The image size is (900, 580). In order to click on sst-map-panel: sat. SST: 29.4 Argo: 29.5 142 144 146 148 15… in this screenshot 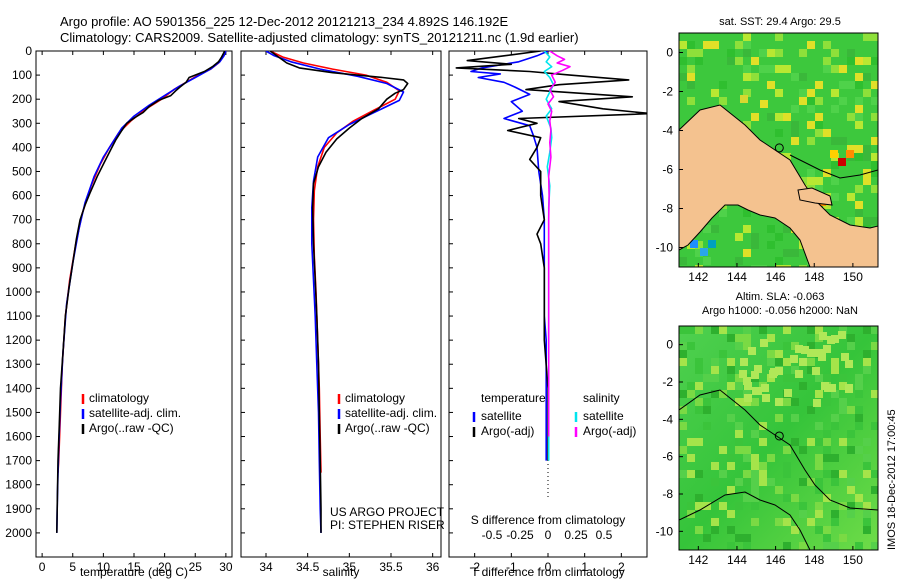, I will do `click(767, 150)`.